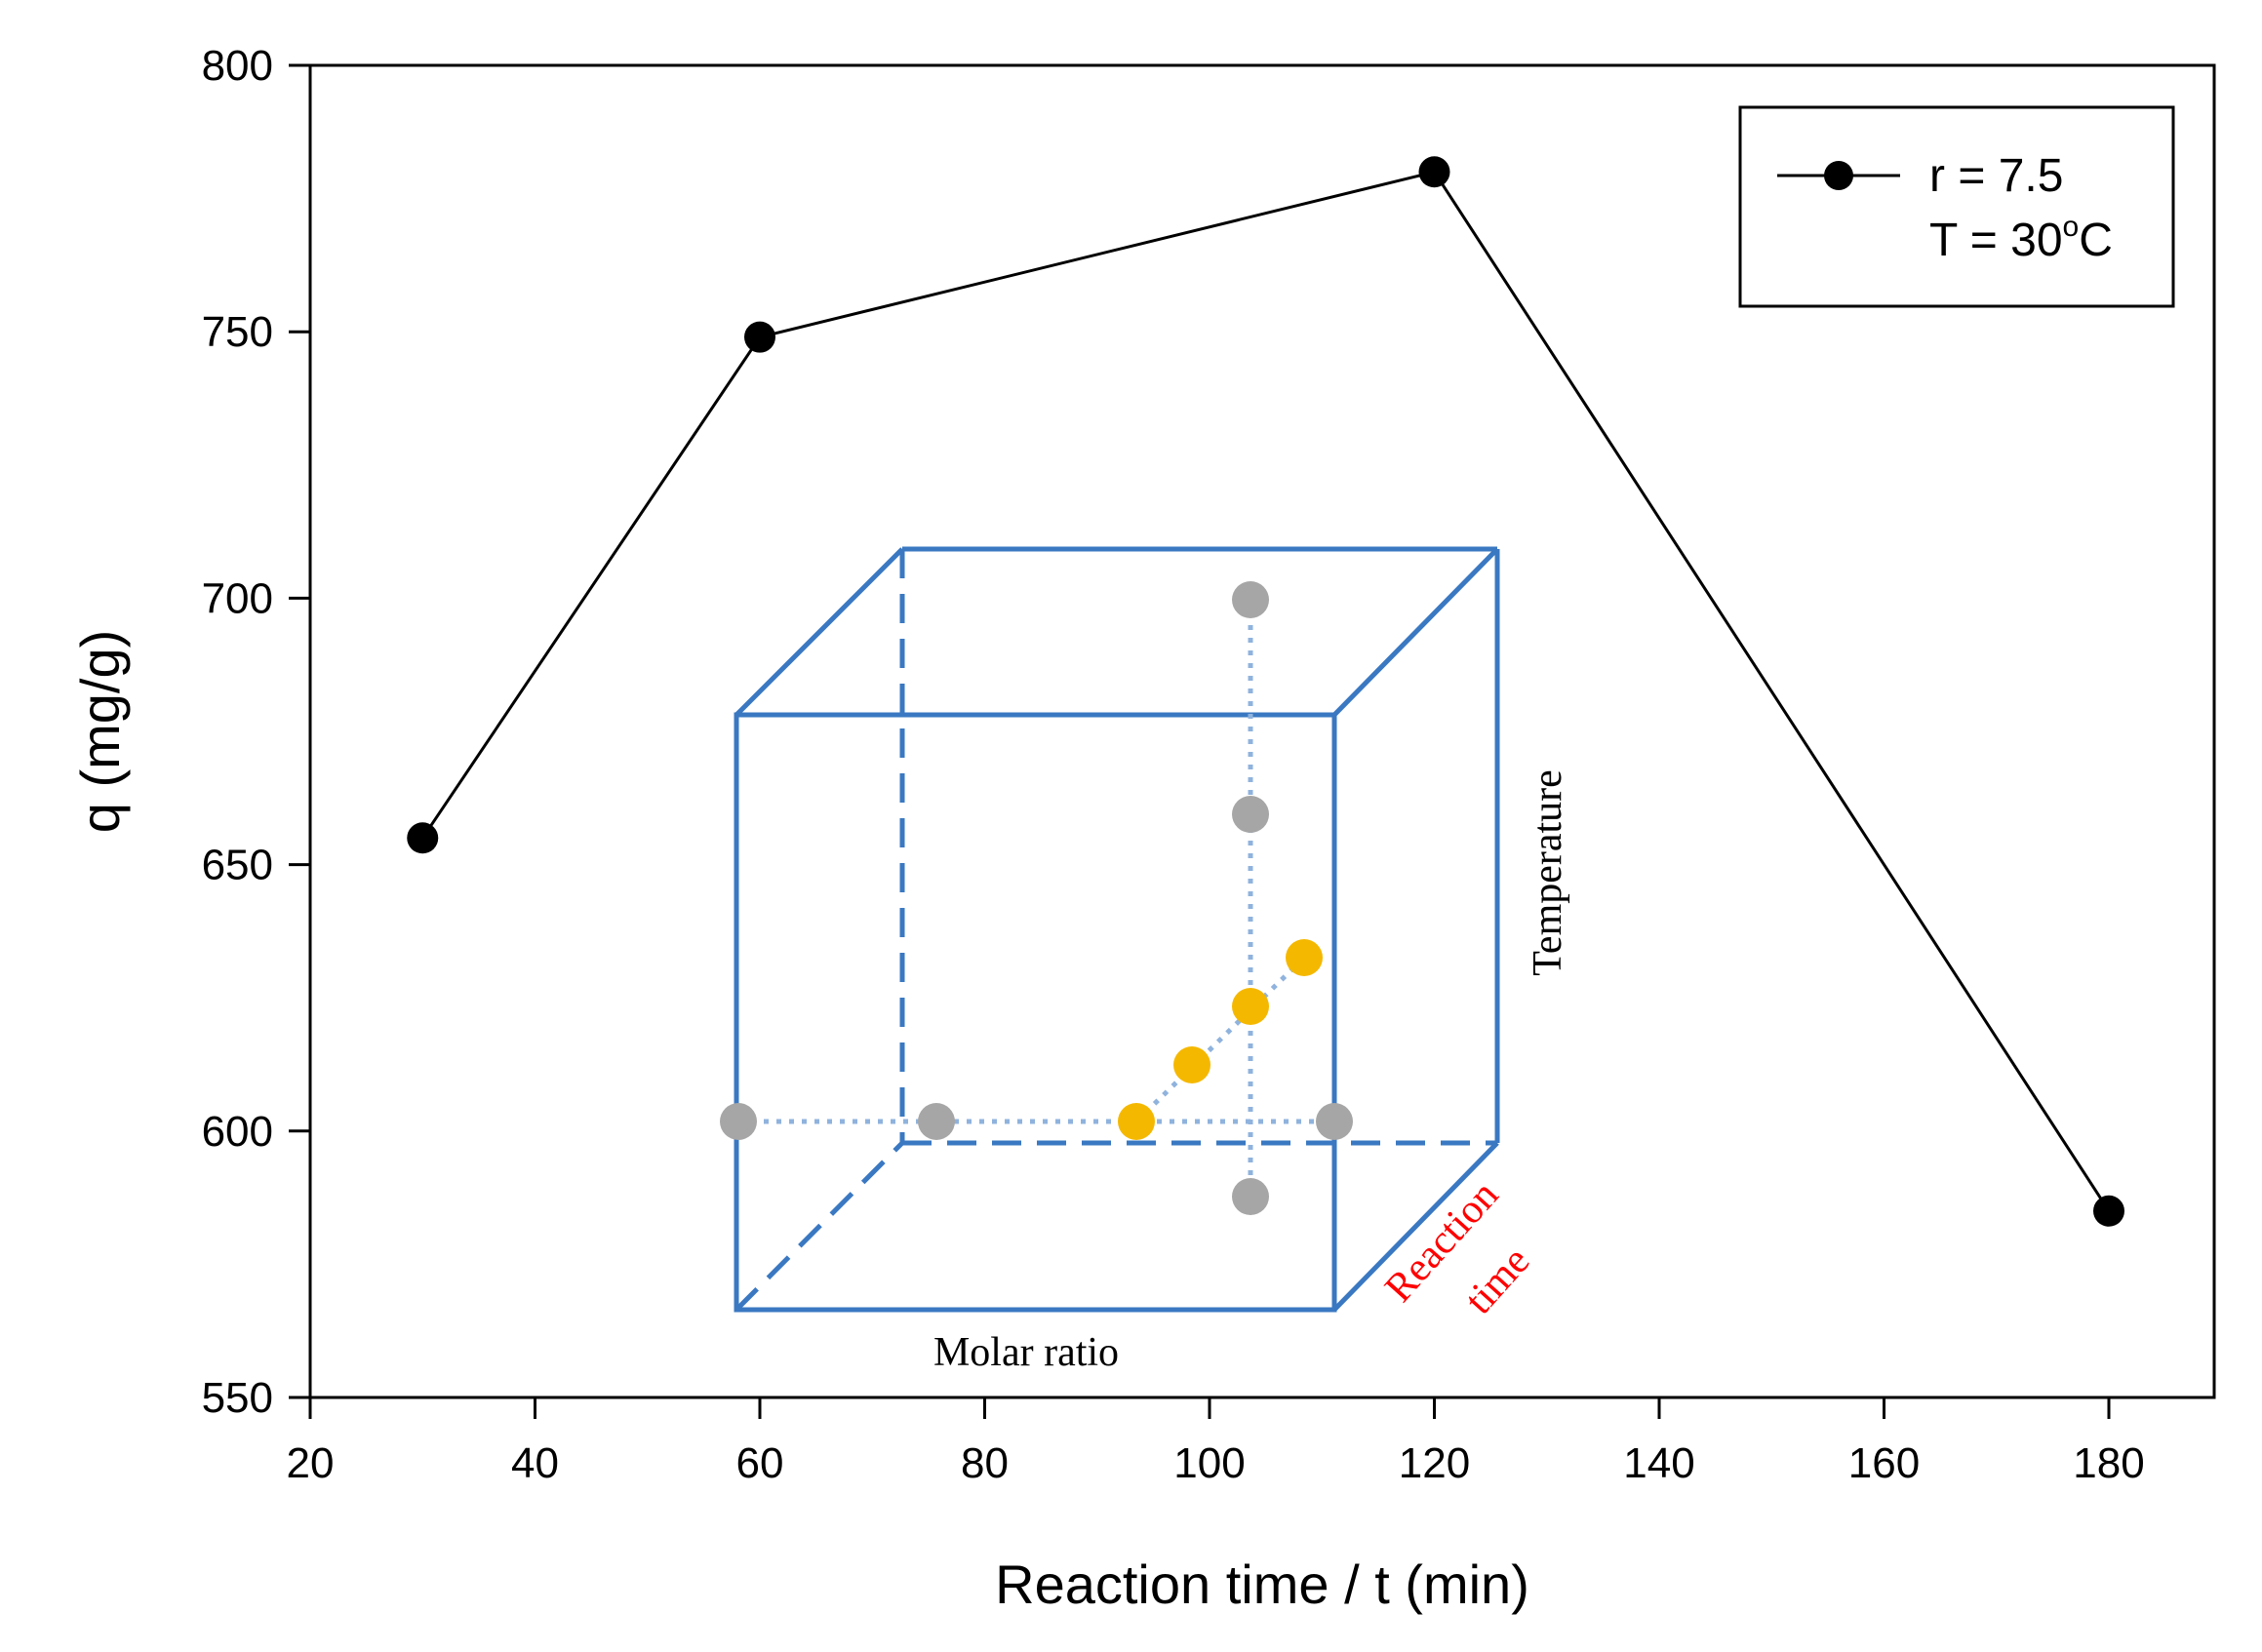 The image size is (2262, 1652). I want to click on y-axis-ticks: 550 600 650 700 750 800, so click(256, 732).